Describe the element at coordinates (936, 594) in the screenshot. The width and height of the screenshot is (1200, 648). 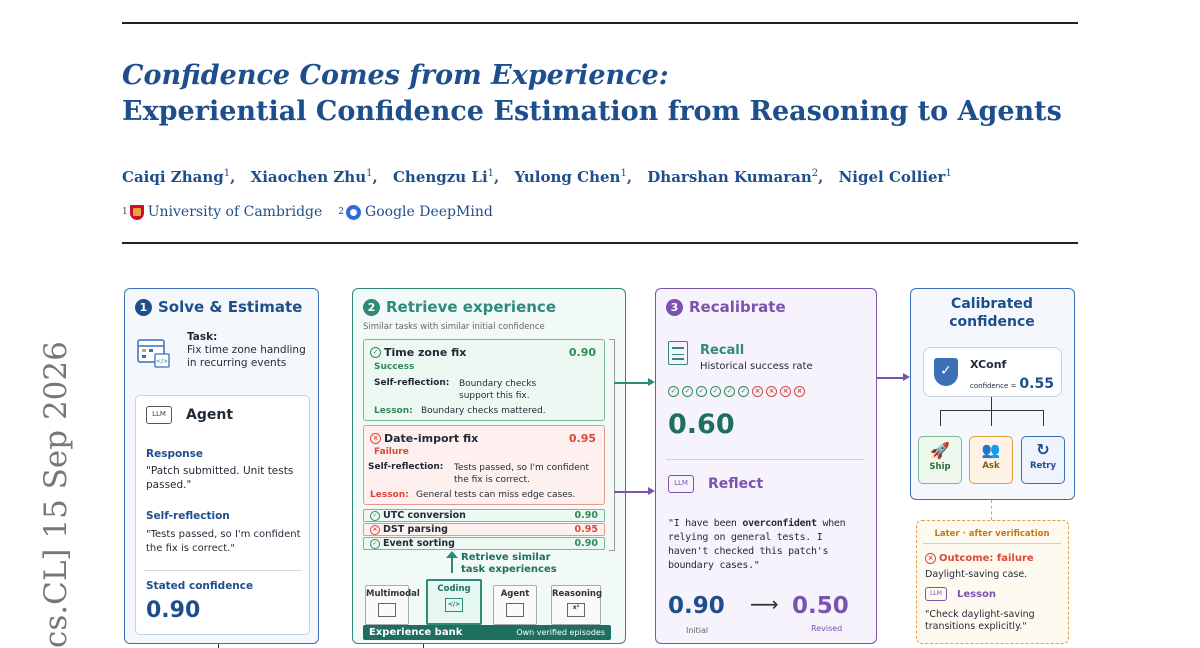
I see `llm-chip-icon: LLM` at that location.